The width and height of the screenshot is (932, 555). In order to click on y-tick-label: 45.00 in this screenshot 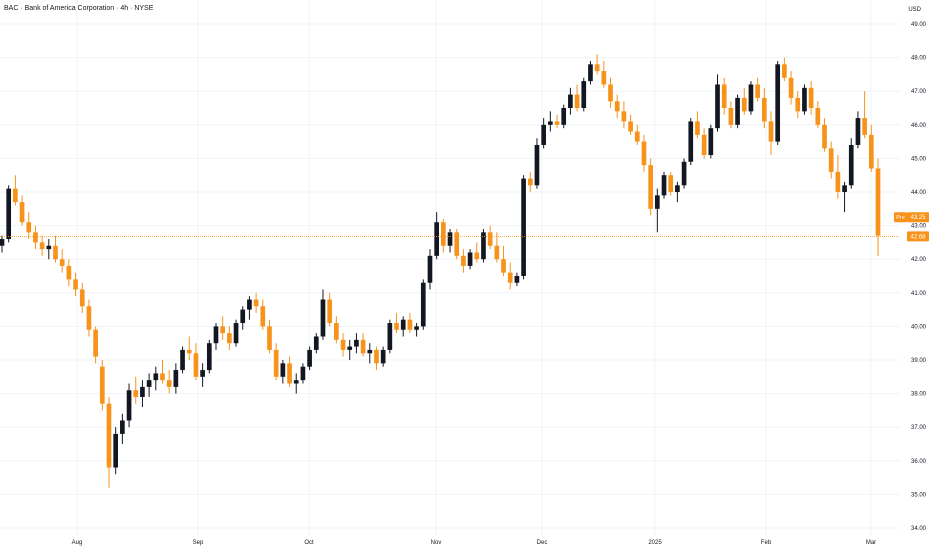, I will do `click(919, 159)`.